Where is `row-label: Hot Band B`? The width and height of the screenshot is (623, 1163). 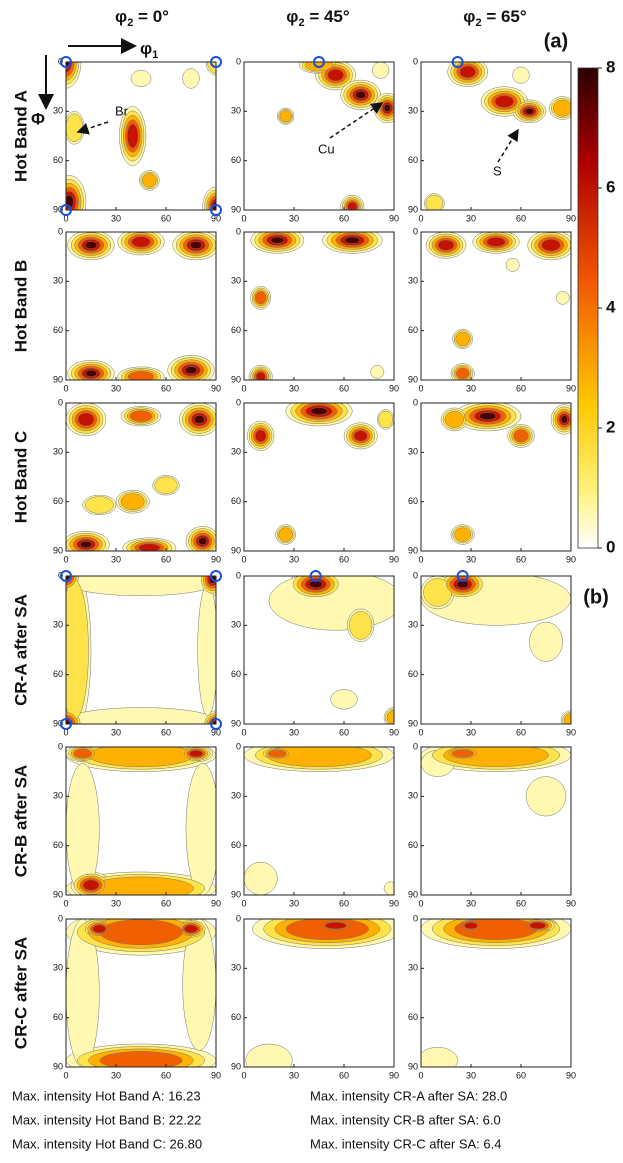
row-label: Hot Band B is located at coordinates (20, 306).